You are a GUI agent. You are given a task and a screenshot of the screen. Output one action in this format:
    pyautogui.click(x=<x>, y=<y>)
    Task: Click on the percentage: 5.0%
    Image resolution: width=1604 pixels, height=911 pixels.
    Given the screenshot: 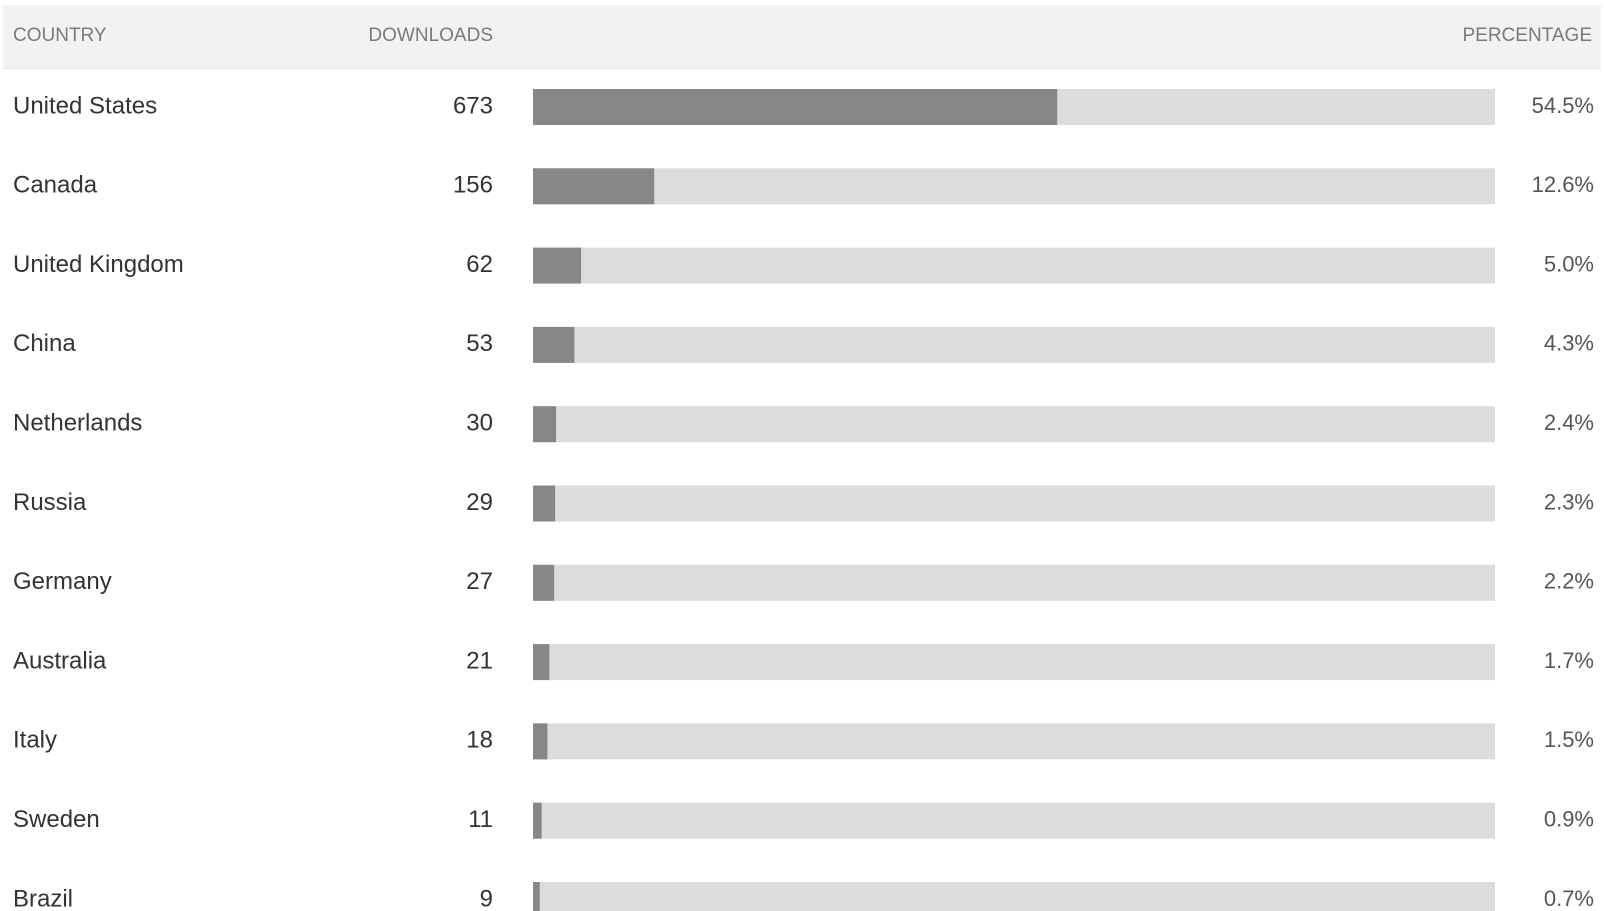 What is the action you would take?
    pyautogui.click(x=1569, y=263)
    